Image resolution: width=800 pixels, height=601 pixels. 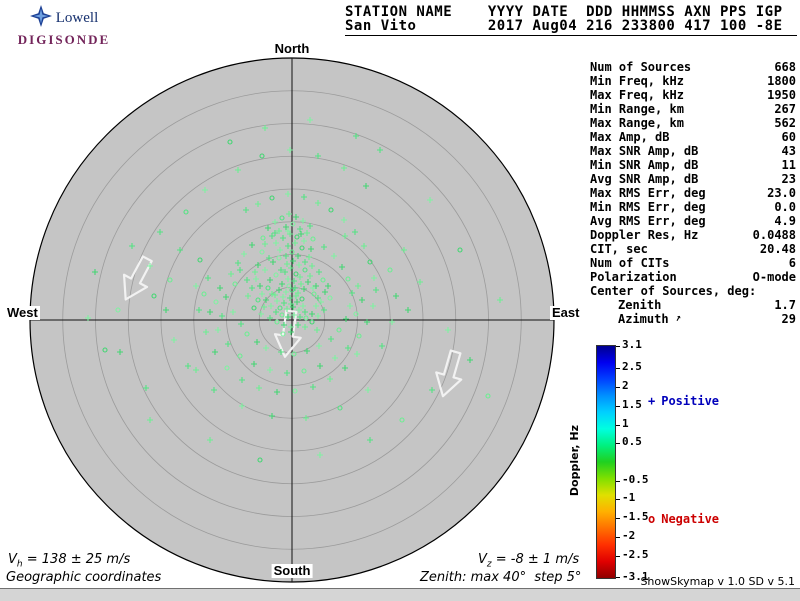 I want to click on stat-row: Min SNR Amp, dB 11, so click(x=693, y=165).